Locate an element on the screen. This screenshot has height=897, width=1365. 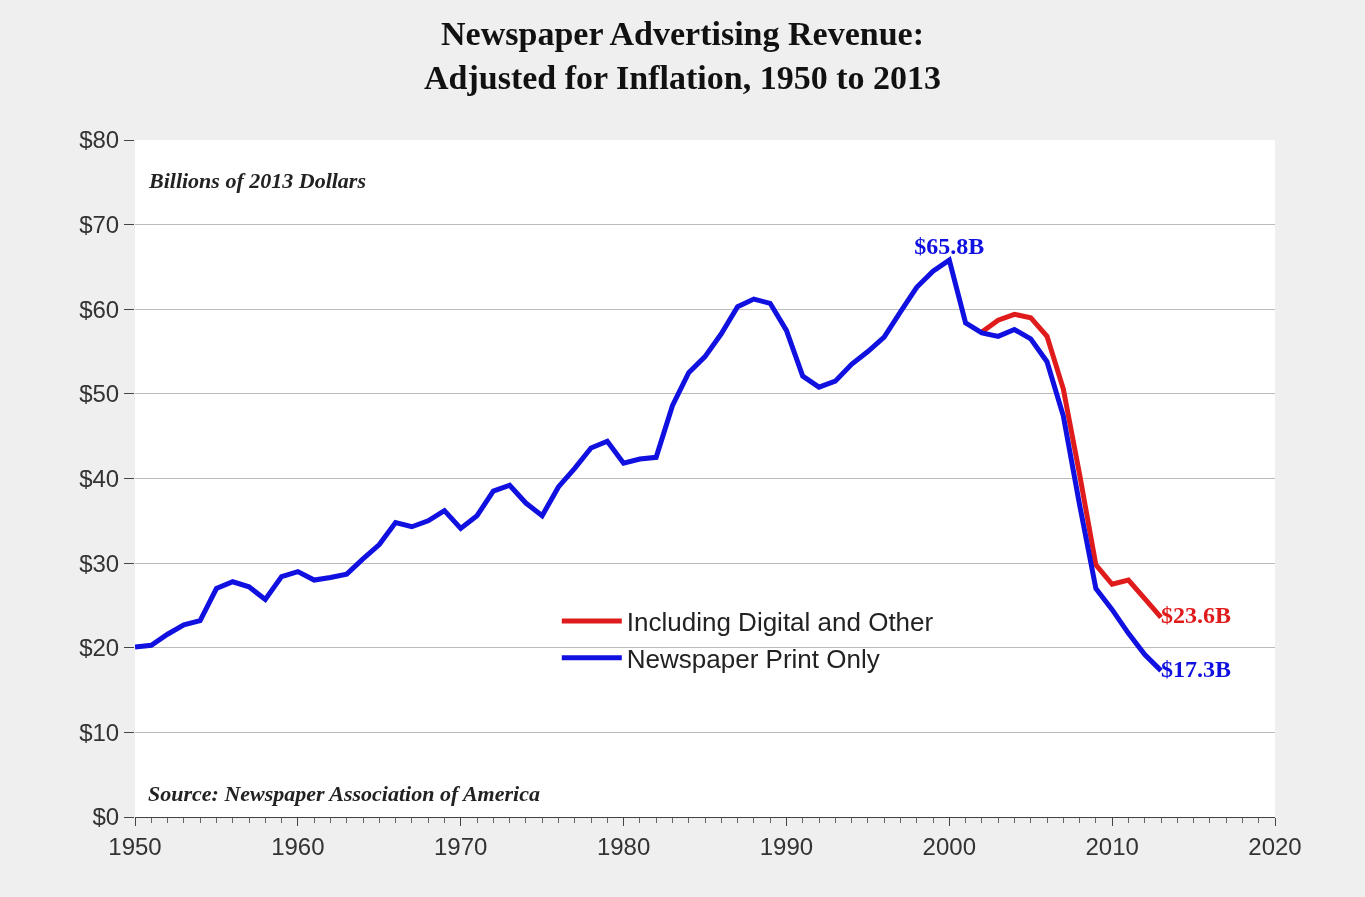
x-tick-label: 1980 is located at coordinates (623, 846).